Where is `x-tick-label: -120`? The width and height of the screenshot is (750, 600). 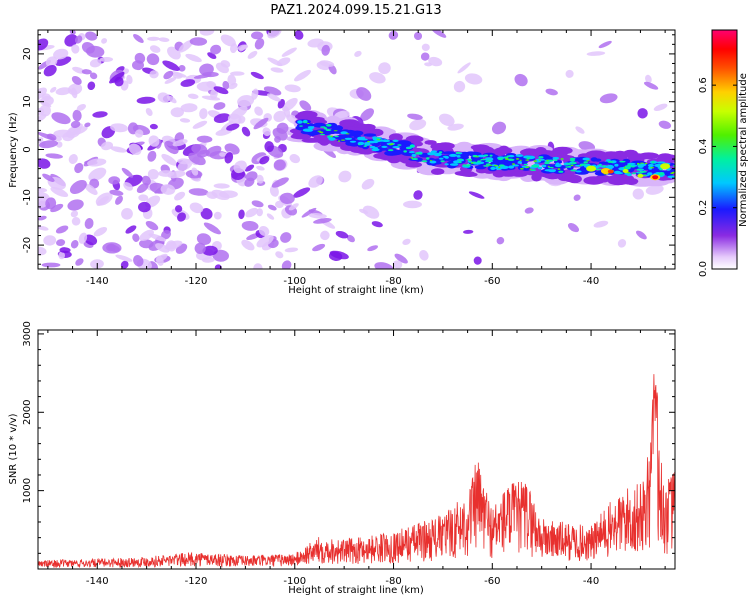
x-tick-label: -120 is located at coordinates (196, 281).